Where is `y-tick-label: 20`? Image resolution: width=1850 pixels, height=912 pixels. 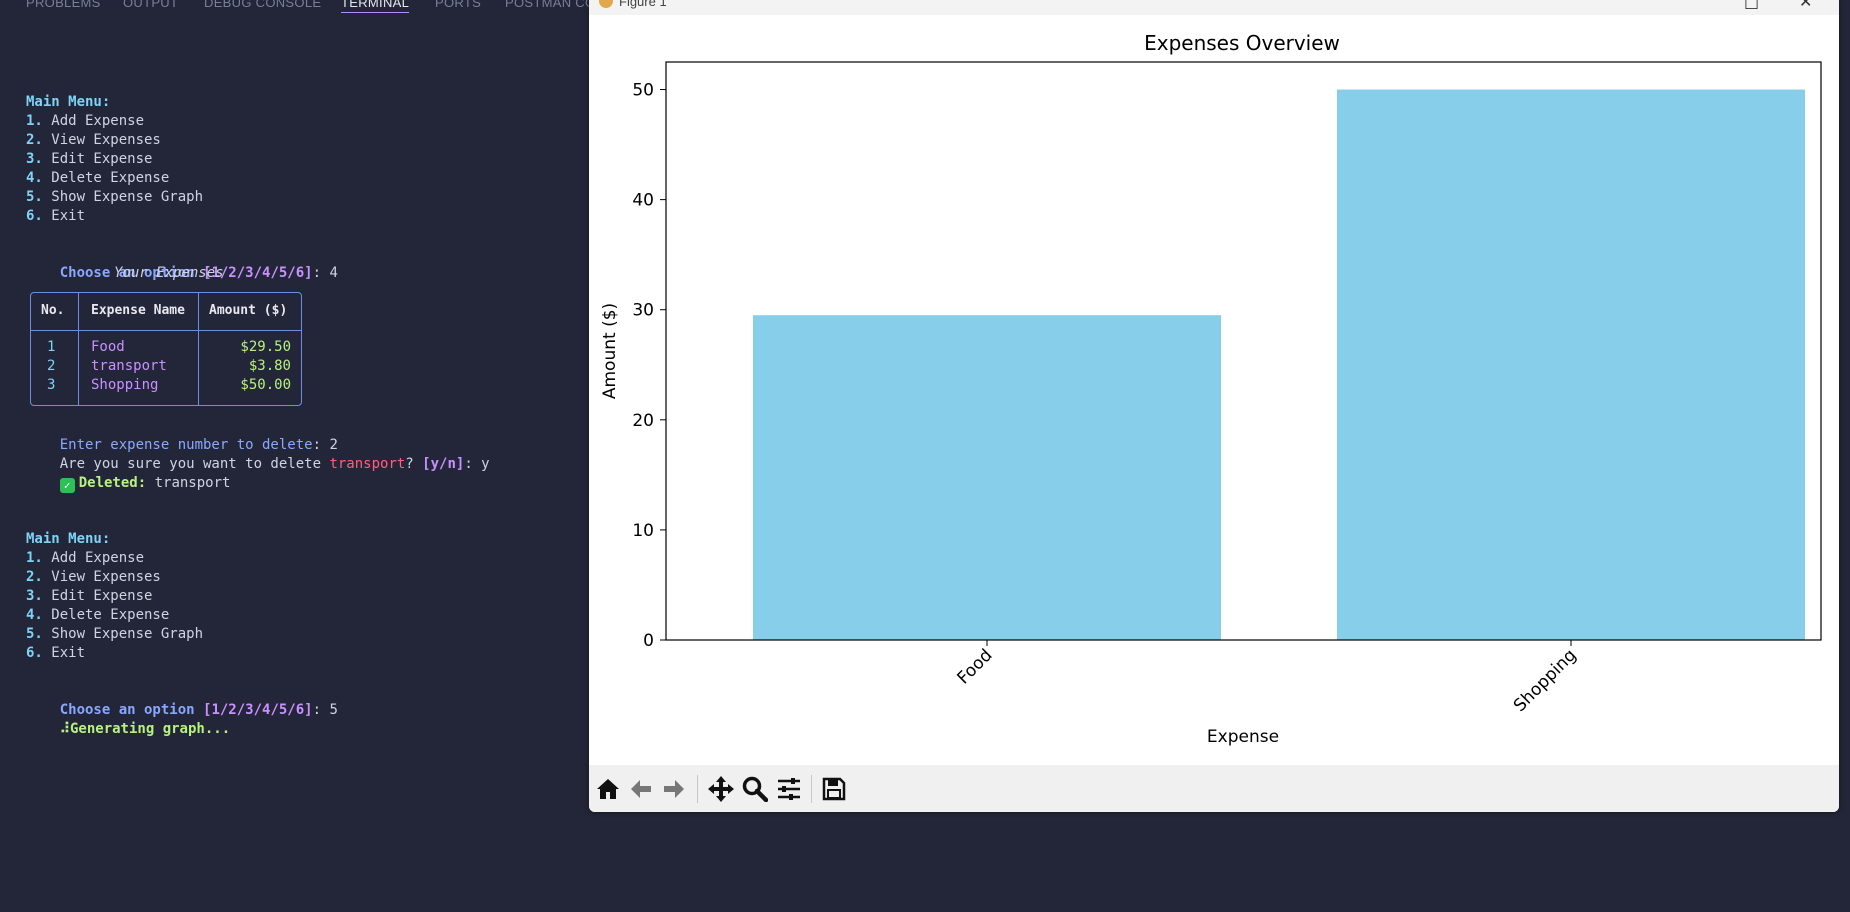
y-tick-label: 20 is located at coordinates (643, 421).